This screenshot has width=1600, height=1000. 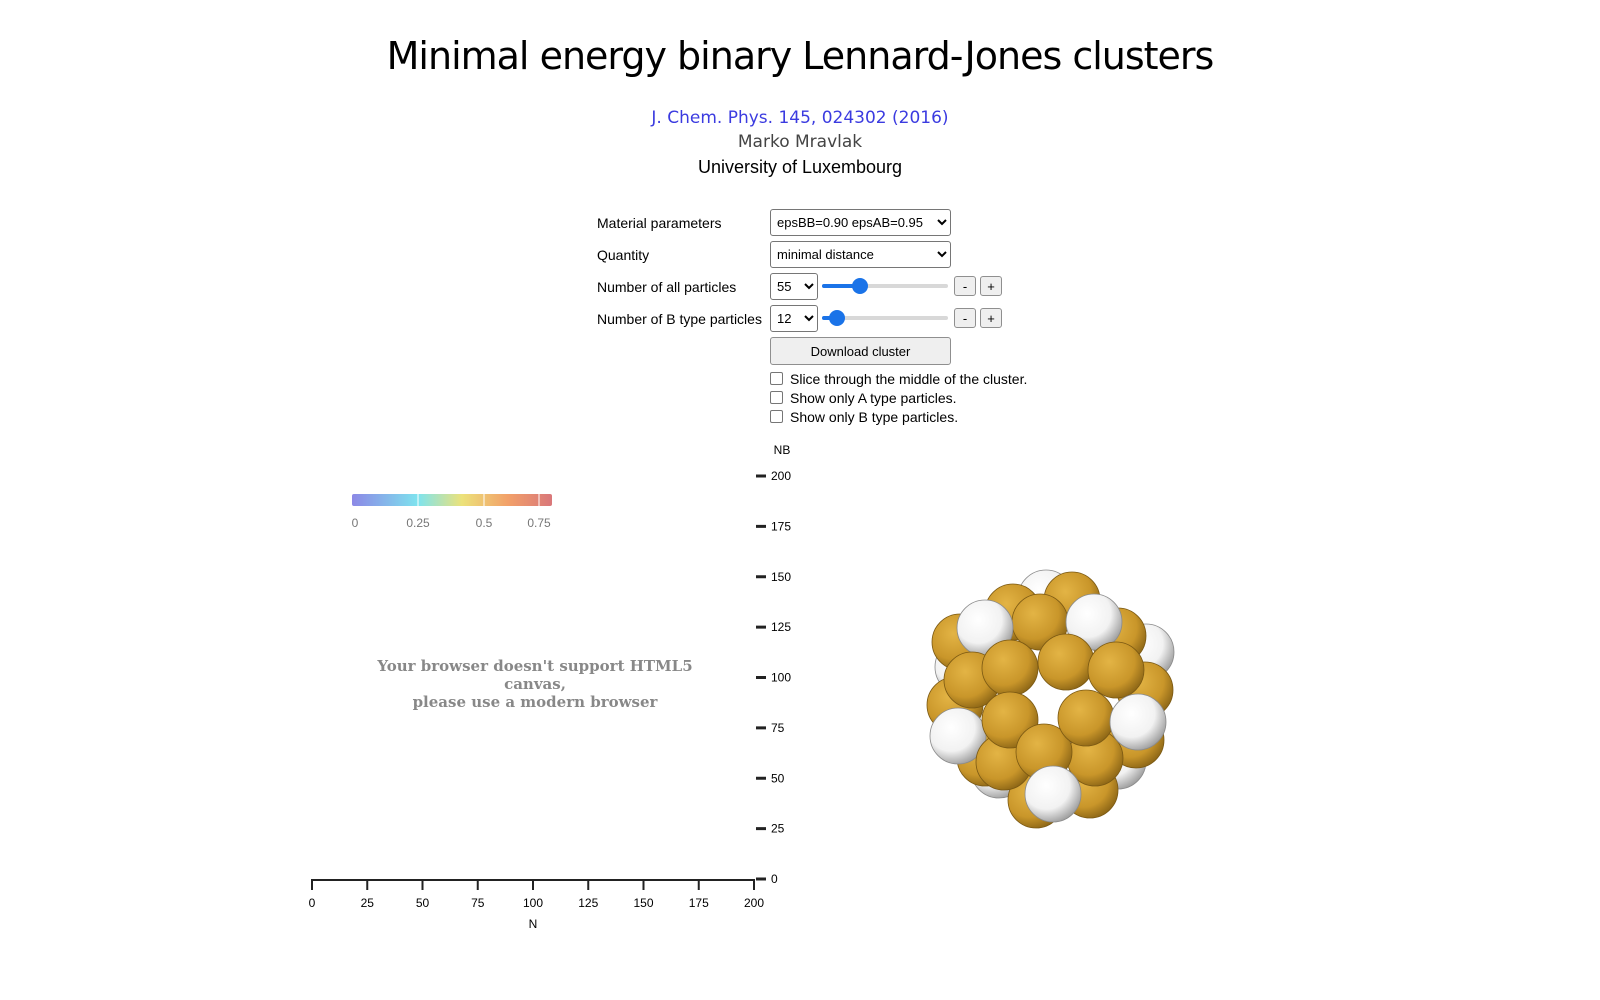 I want to click on n-all-slider, so click(x=885, y=286).